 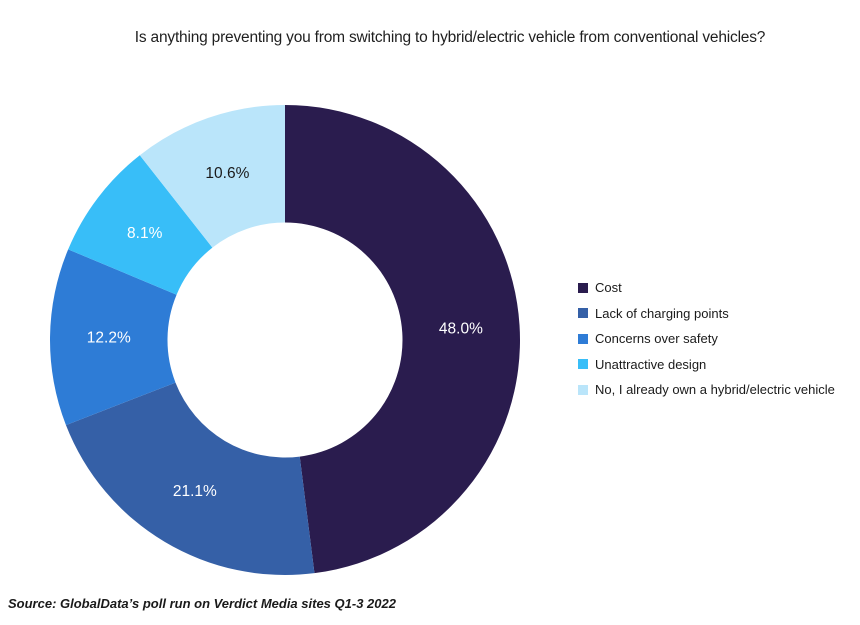 I want to click on donut-slice-unattractive-design, so click(x=140, y=225).